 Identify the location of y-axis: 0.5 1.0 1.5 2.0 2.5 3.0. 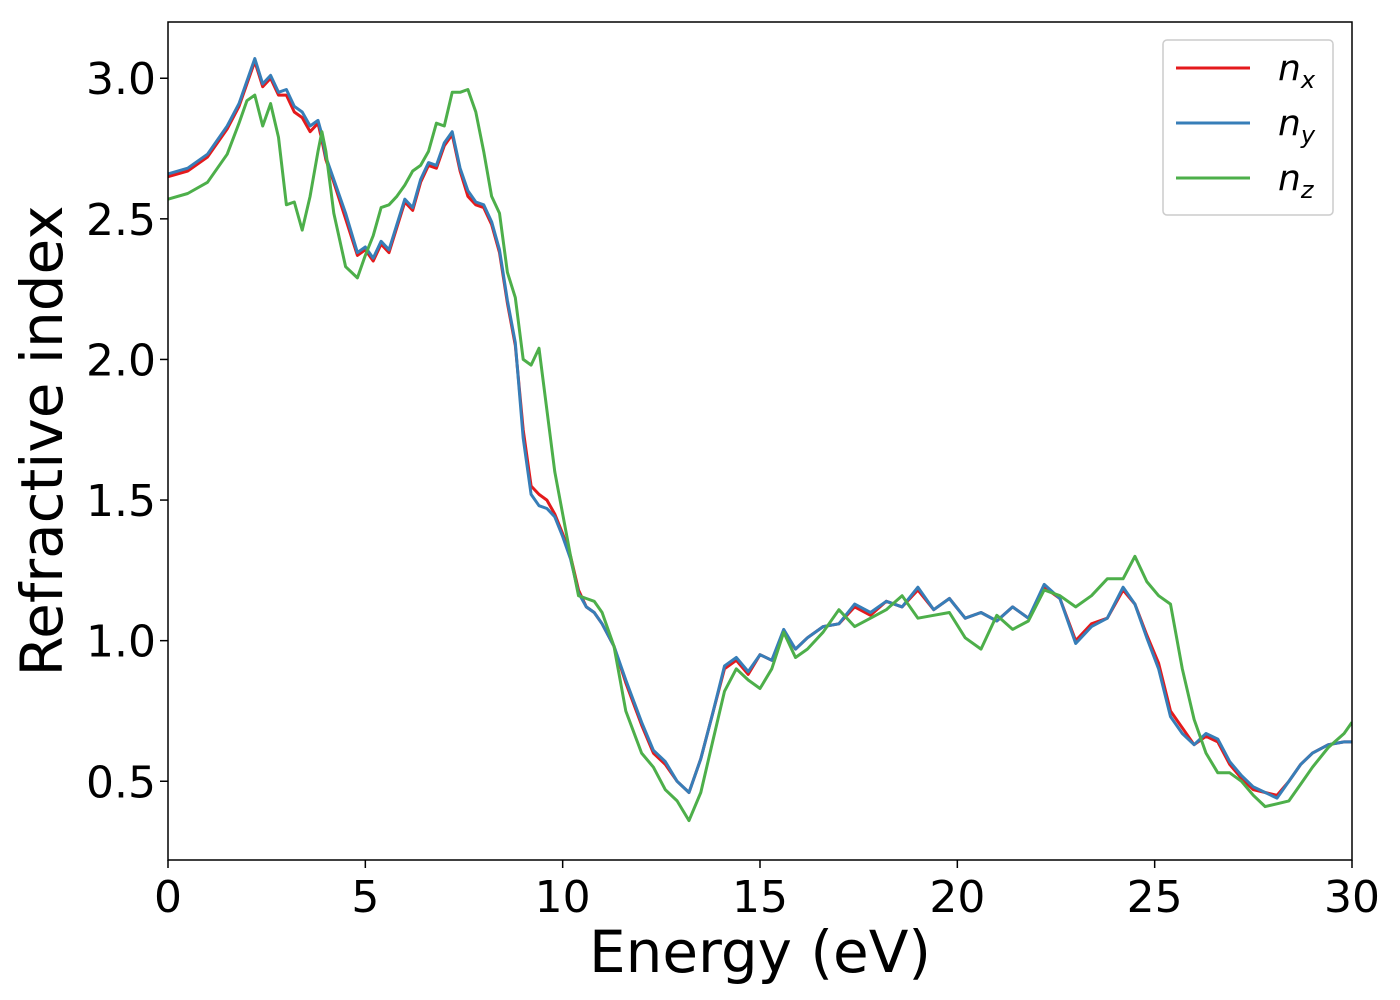
(127, 431).